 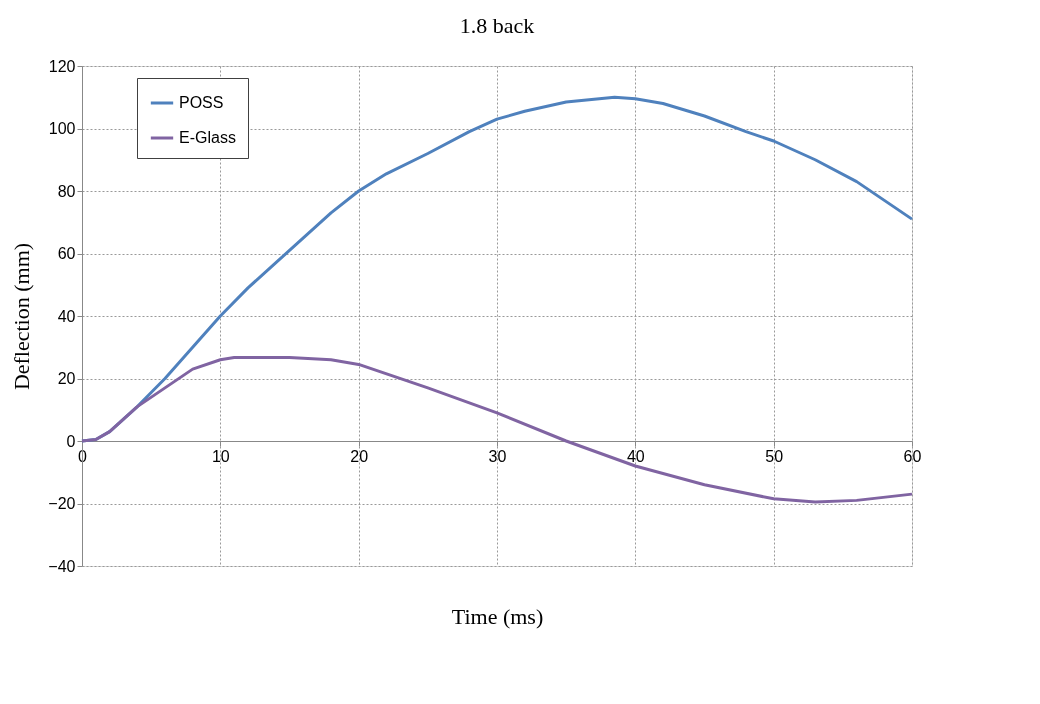 What do you see at coordinates (635, 456) in the screenshot?
I see `x-tick-label: 40` at bounding box center [635, 456].